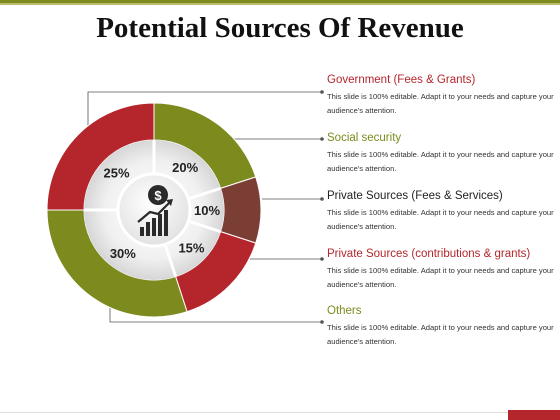 Image resolution: width=560 pixels, height=420 pixels. What do you see at coordinates (191, 247) in the screenshot?
I see `percent-label: 15%` at bounding box center [191, 247].